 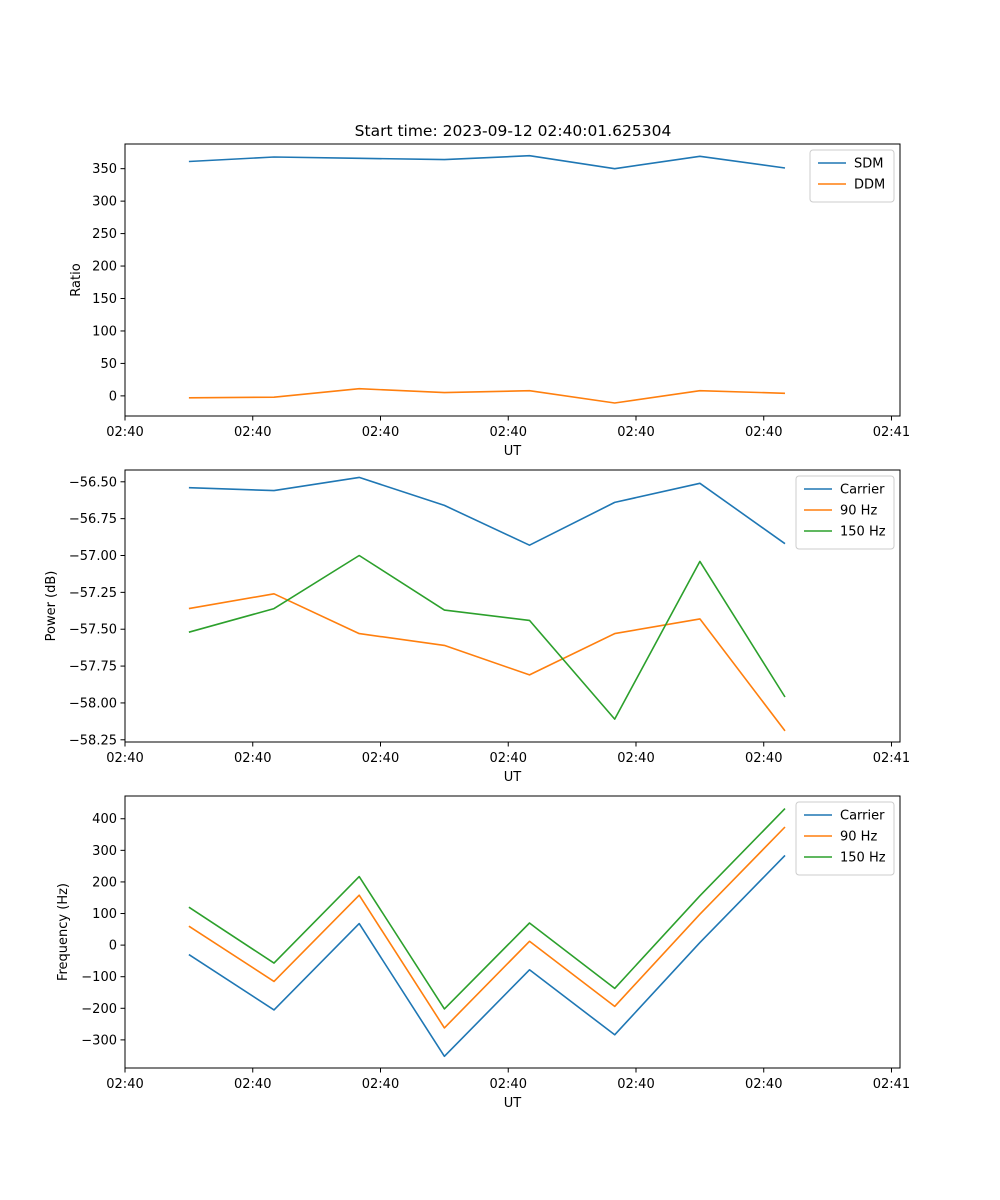 I want to click on y-tick-label: 250, so click(x=104, y=234).